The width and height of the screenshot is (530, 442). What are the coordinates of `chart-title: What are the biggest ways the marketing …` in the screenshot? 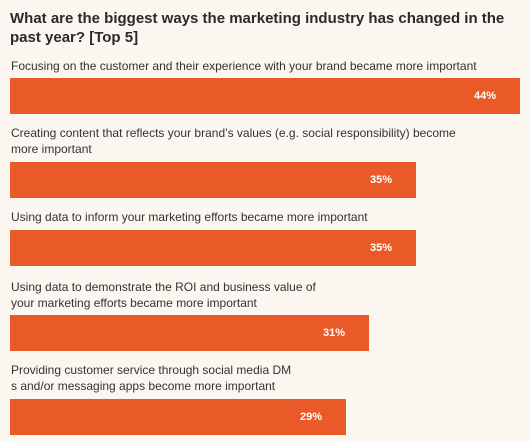 It's located at (257, 28).